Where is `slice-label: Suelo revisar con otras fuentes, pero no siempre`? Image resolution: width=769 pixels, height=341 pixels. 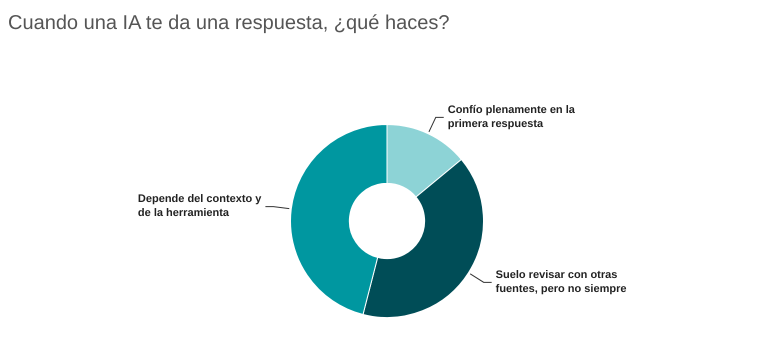 slice-label: Suelo revisar con otras fuentes, pero no siempre is located at coordinates (561, 281).